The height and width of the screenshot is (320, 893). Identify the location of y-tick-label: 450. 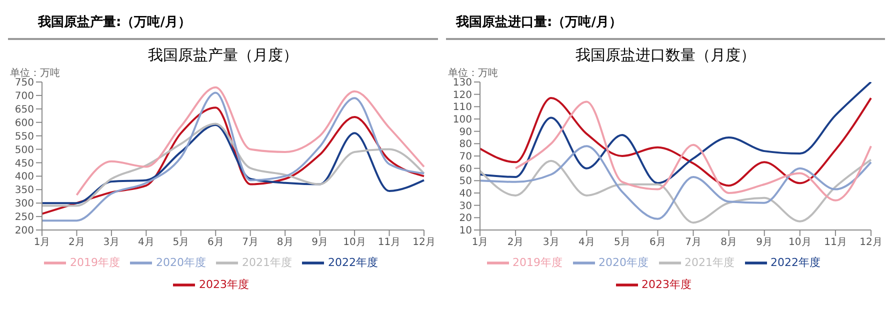
(24, 164).